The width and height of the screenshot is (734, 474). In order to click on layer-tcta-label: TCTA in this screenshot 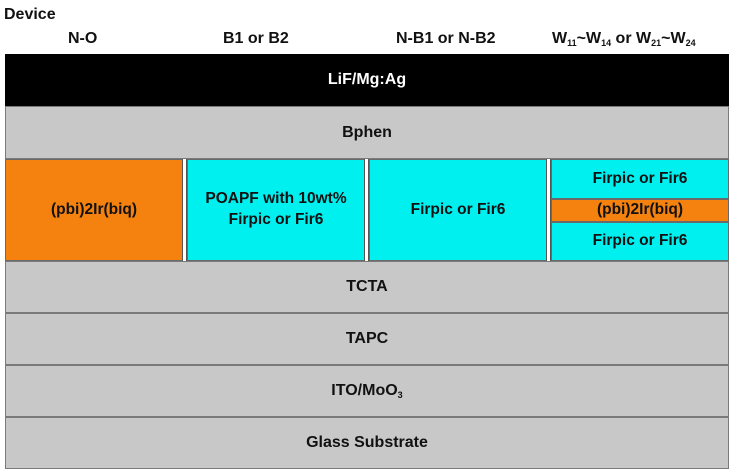, I will do `click(367, 286)`.